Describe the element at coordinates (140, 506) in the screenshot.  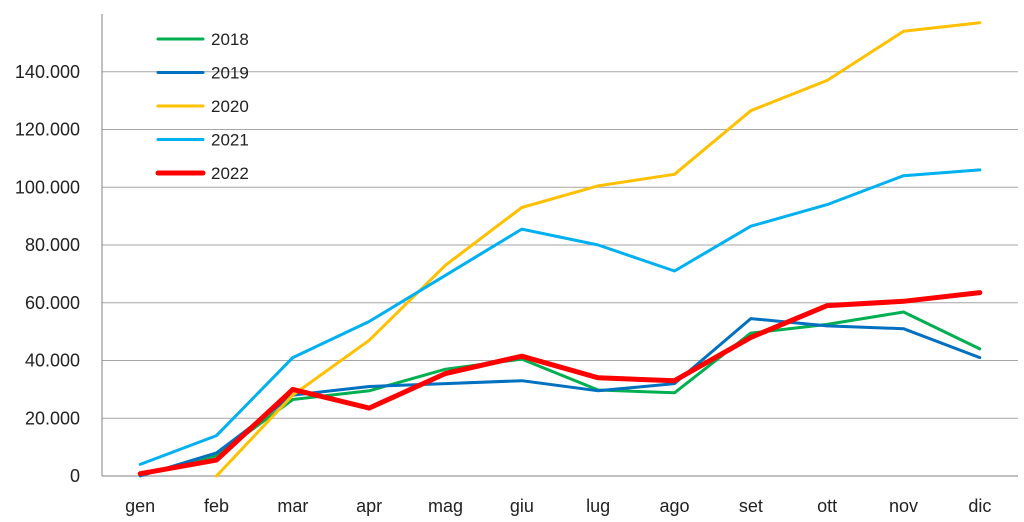
I see `x-tick-label: gen` at that location.